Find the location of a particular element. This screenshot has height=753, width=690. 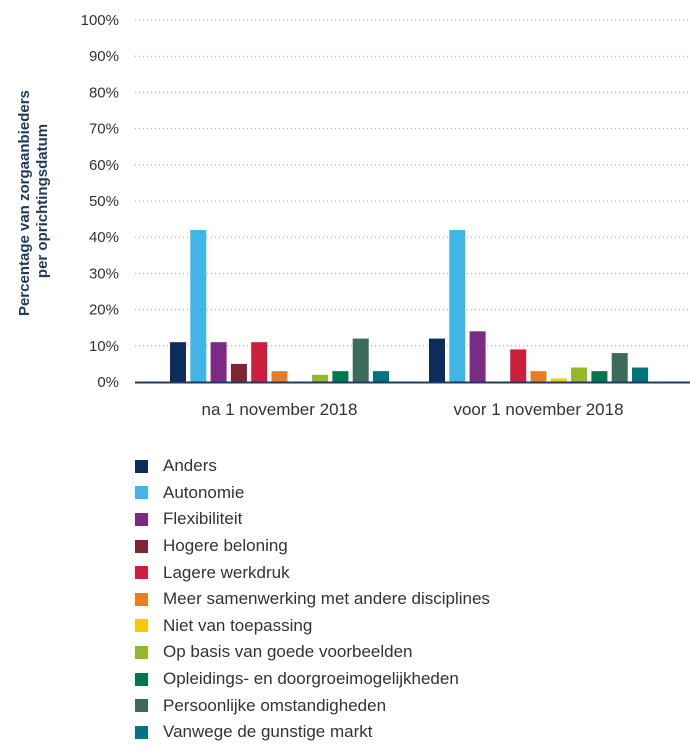

legend-item: Opleidings- en doorgroeimogelijkheden is located at coordinates (312, 679).